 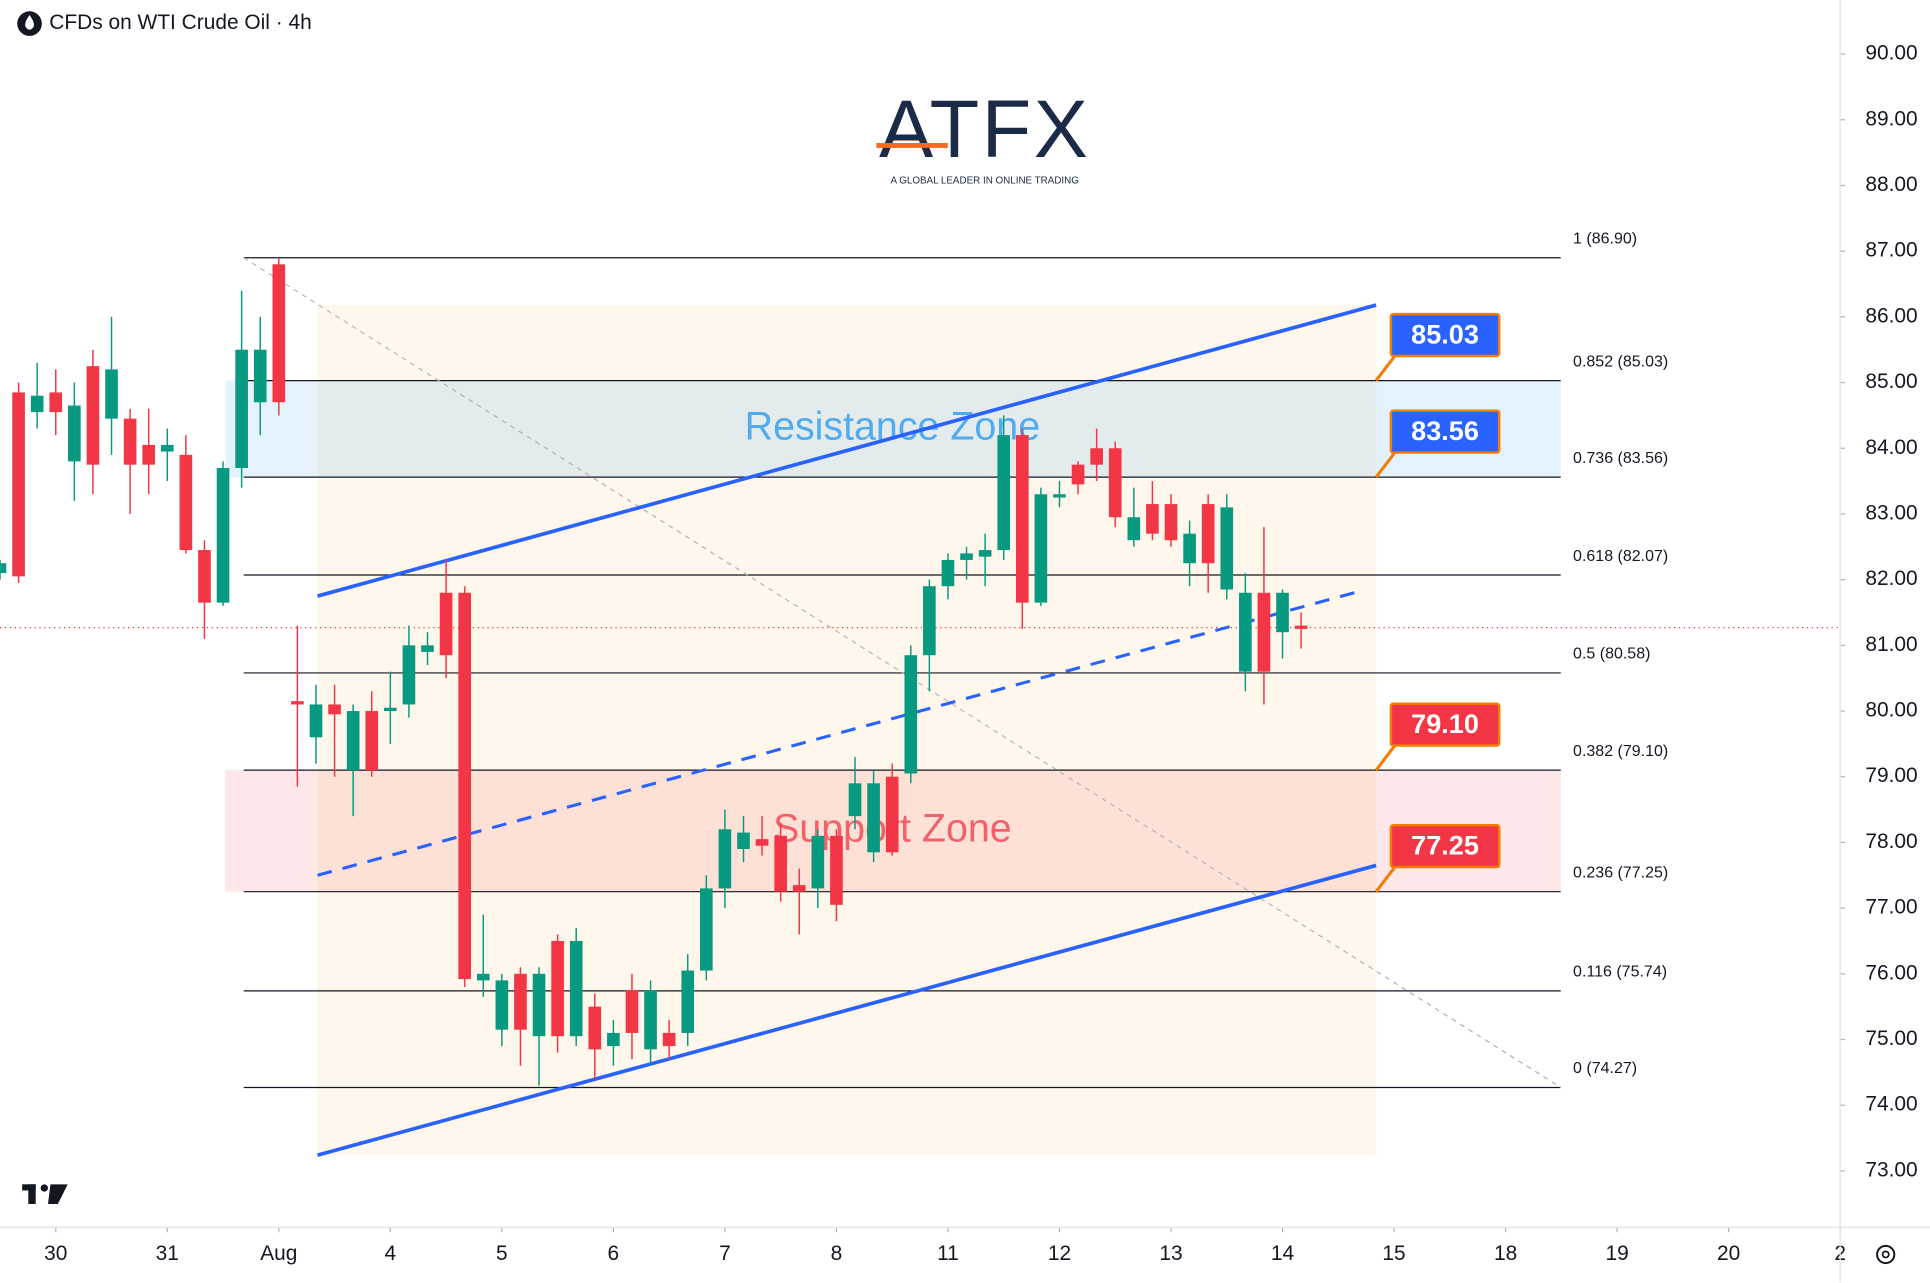 What do you see at coordinates (278, 1253) in the screenshot?
I see `x-tick-label: Aug` at bounding box center [278, 1253].